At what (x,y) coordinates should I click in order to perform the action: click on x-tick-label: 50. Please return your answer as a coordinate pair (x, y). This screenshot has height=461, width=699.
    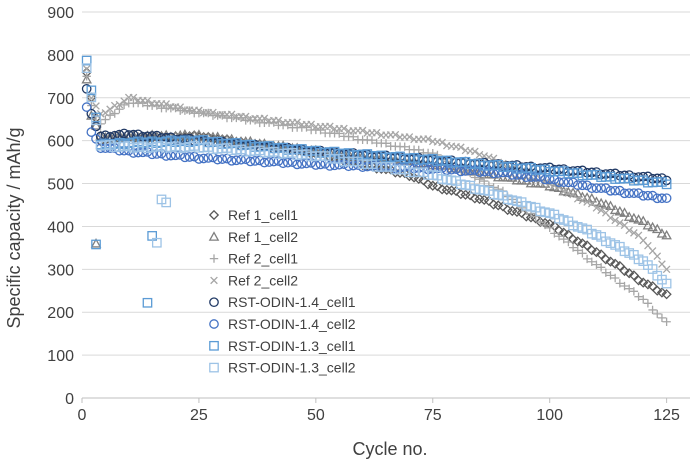
    Looking at the image, I should click on (316, 415).